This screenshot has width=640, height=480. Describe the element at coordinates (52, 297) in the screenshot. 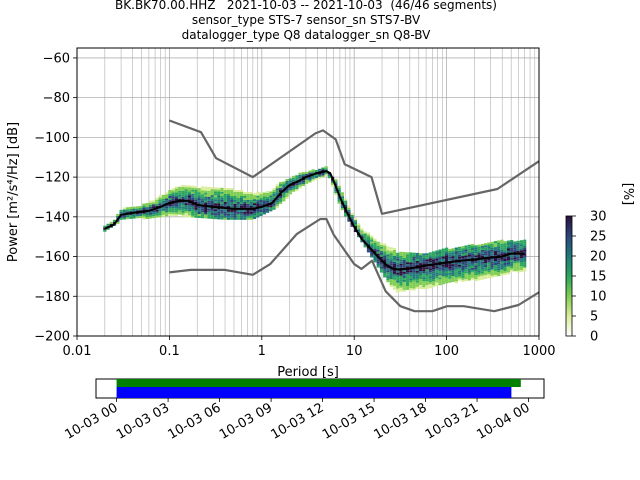

I see `y-tick-label: −180` at that location.